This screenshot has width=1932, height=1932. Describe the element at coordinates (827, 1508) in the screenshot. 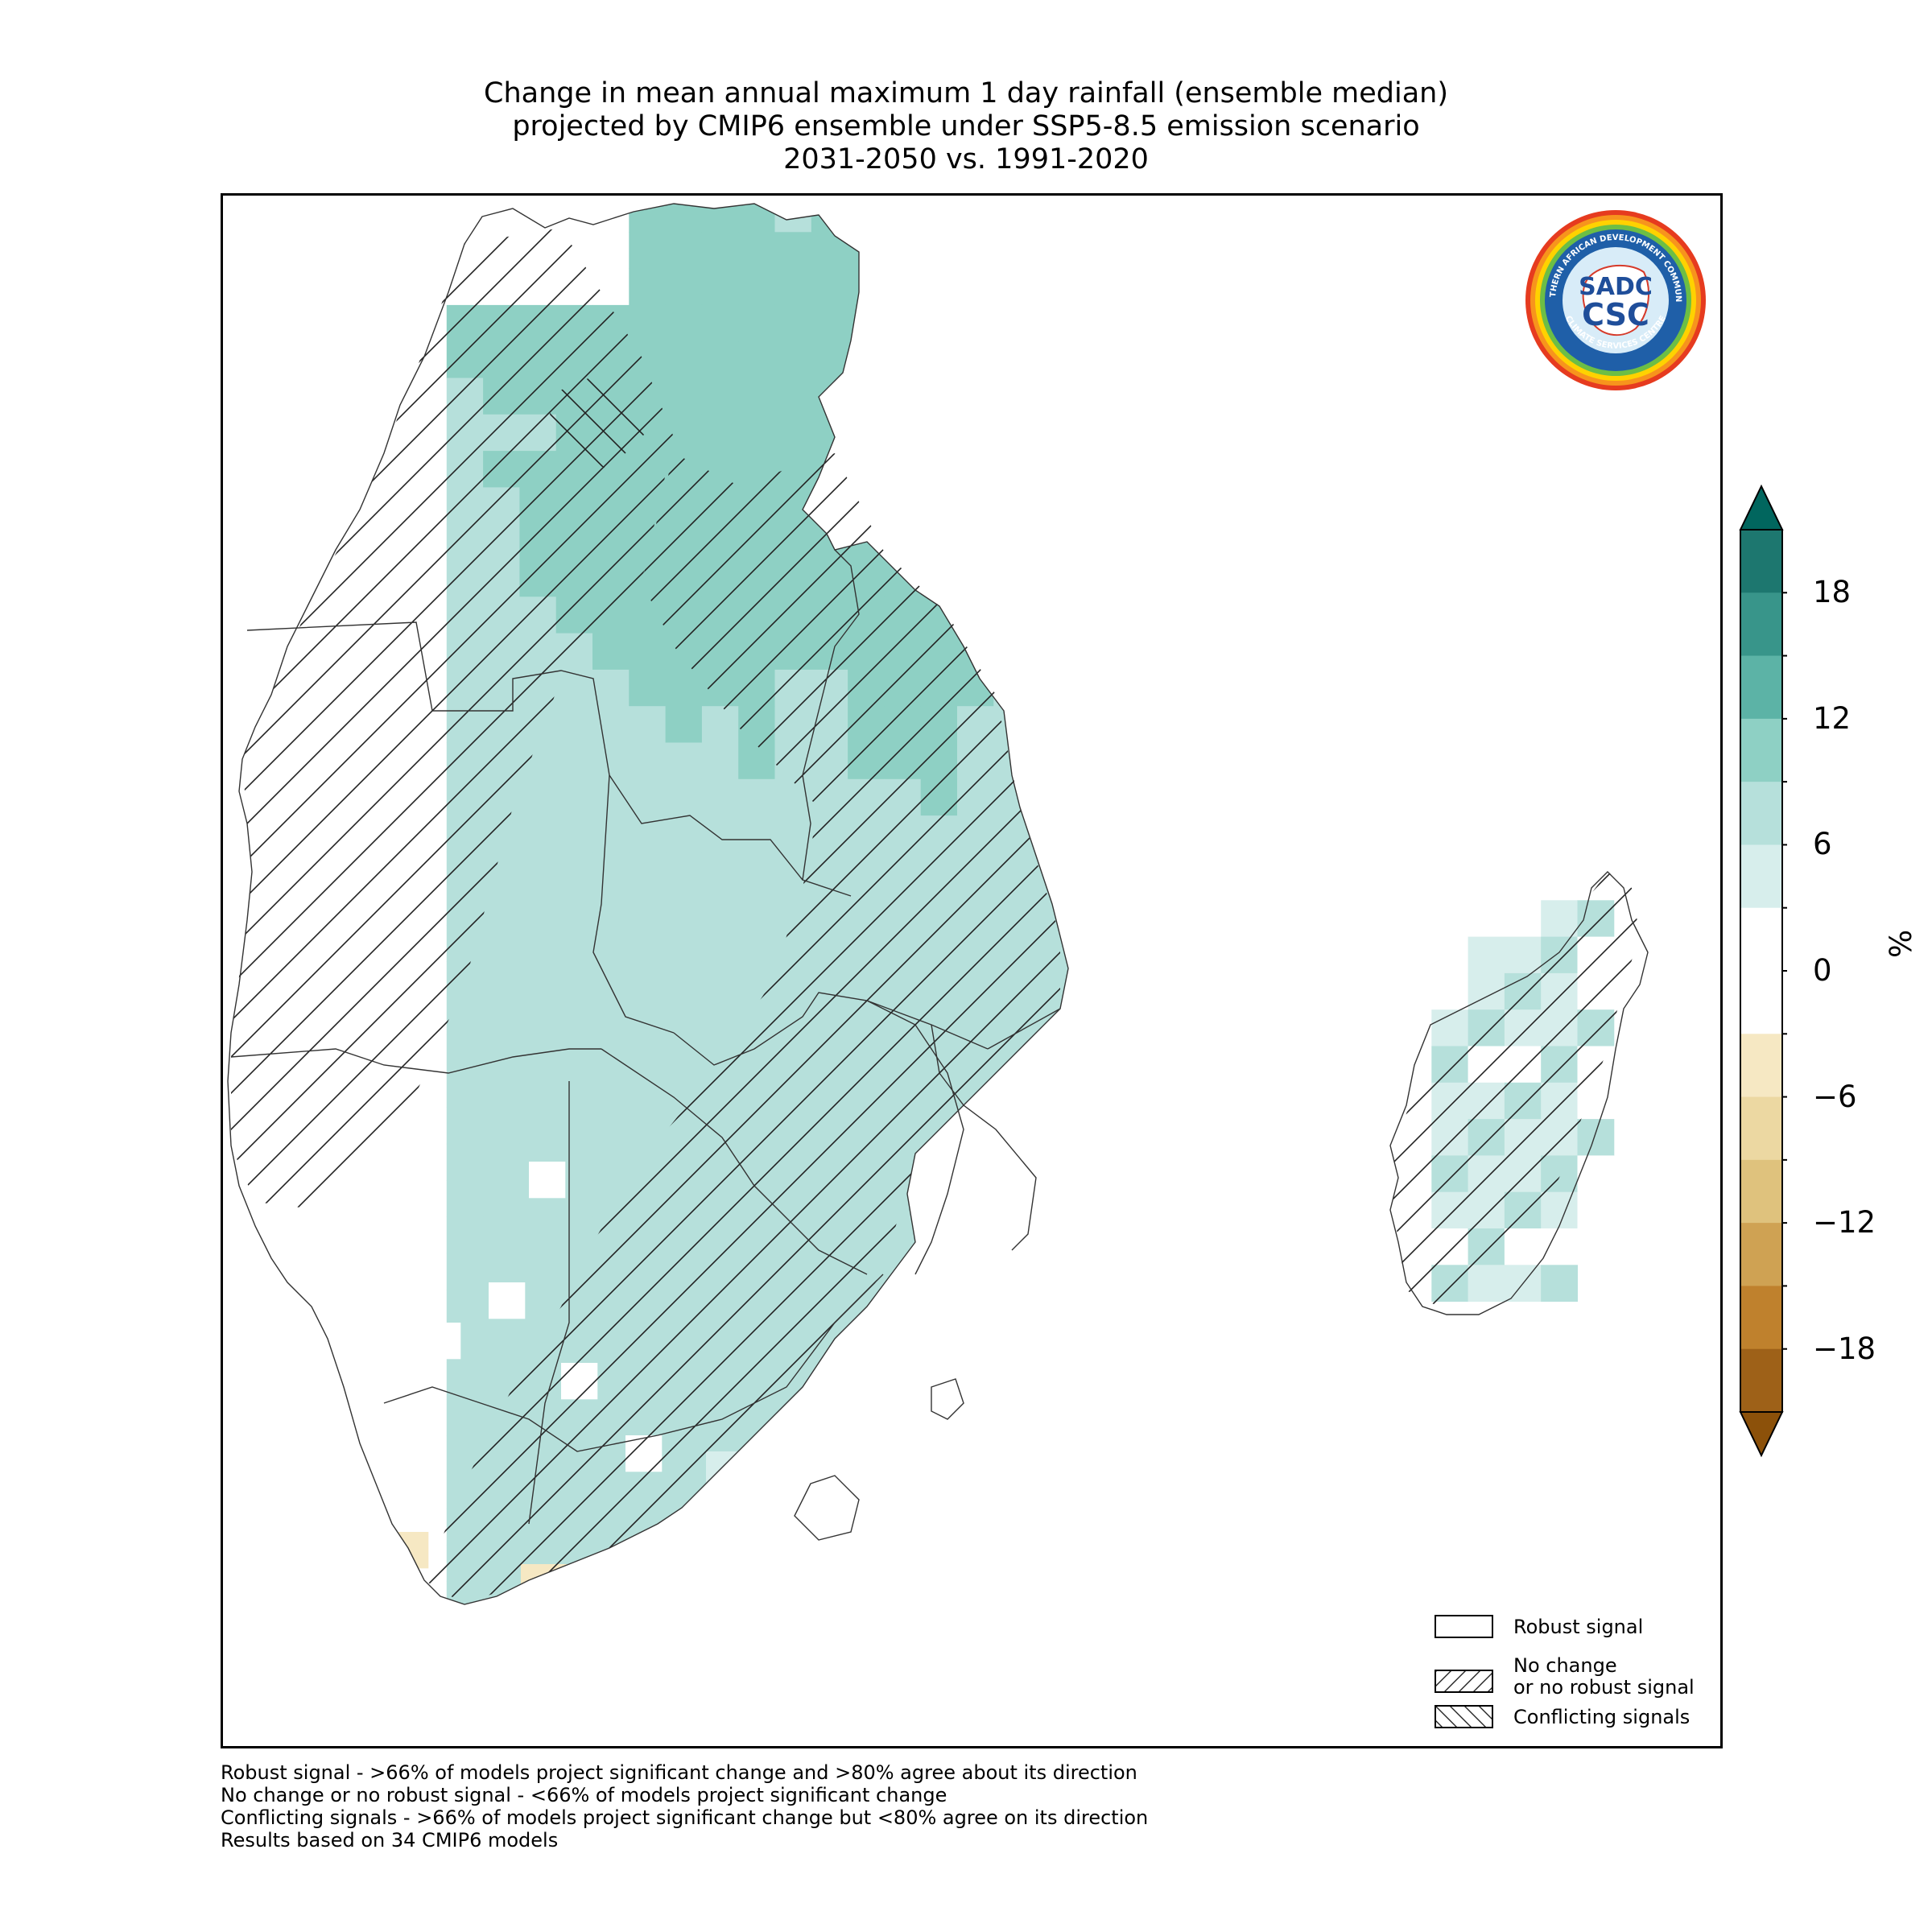

I see `border-lesotho` at that location.